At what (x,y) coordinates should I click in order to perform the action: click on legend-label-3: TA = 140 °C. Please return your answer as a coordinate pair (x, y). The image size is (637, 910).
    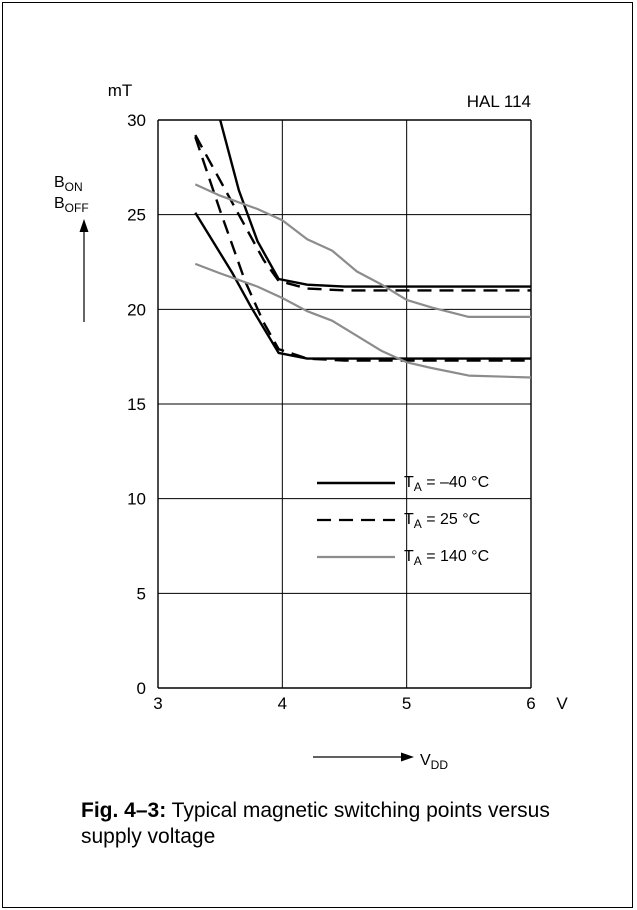
    Looking at the image, I should click on (446, 558).